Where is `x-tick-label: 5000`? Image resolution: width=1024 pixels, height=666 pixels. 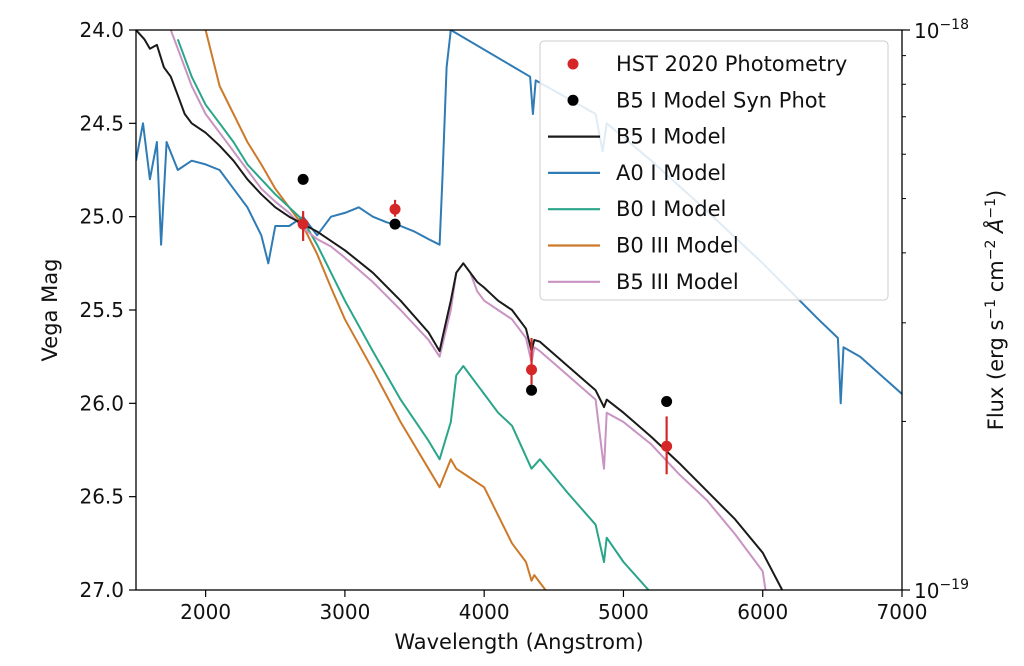 x-tick-label: 5000 is located at coordinates (623, 612).